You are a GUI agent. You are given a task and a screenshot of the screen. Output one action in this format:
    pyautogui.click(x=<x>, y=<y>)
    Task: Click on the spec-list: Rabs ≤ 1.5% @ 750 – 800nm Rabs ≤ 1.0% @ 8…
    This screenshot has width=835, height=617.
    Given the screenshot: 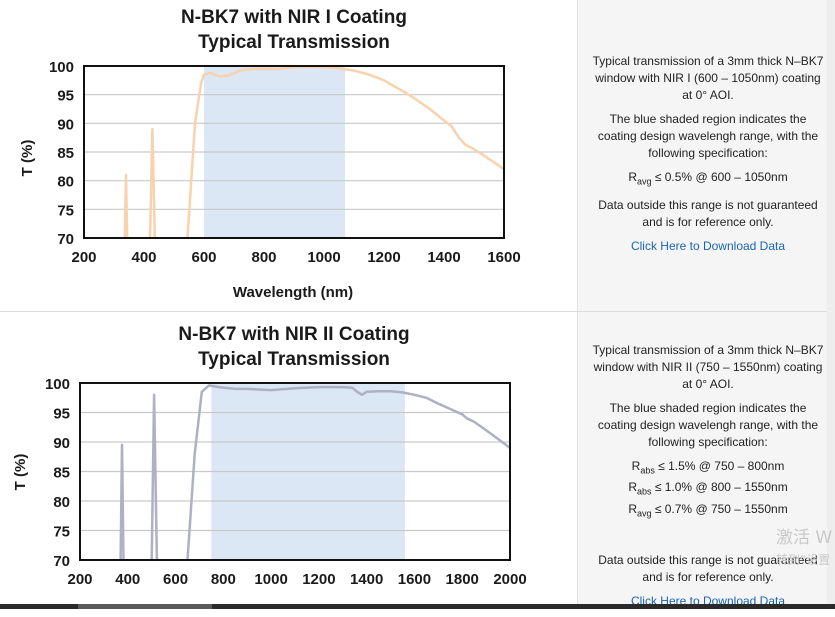 What is the action you would take?
    pyautogui.click(x=708, y=490)
    